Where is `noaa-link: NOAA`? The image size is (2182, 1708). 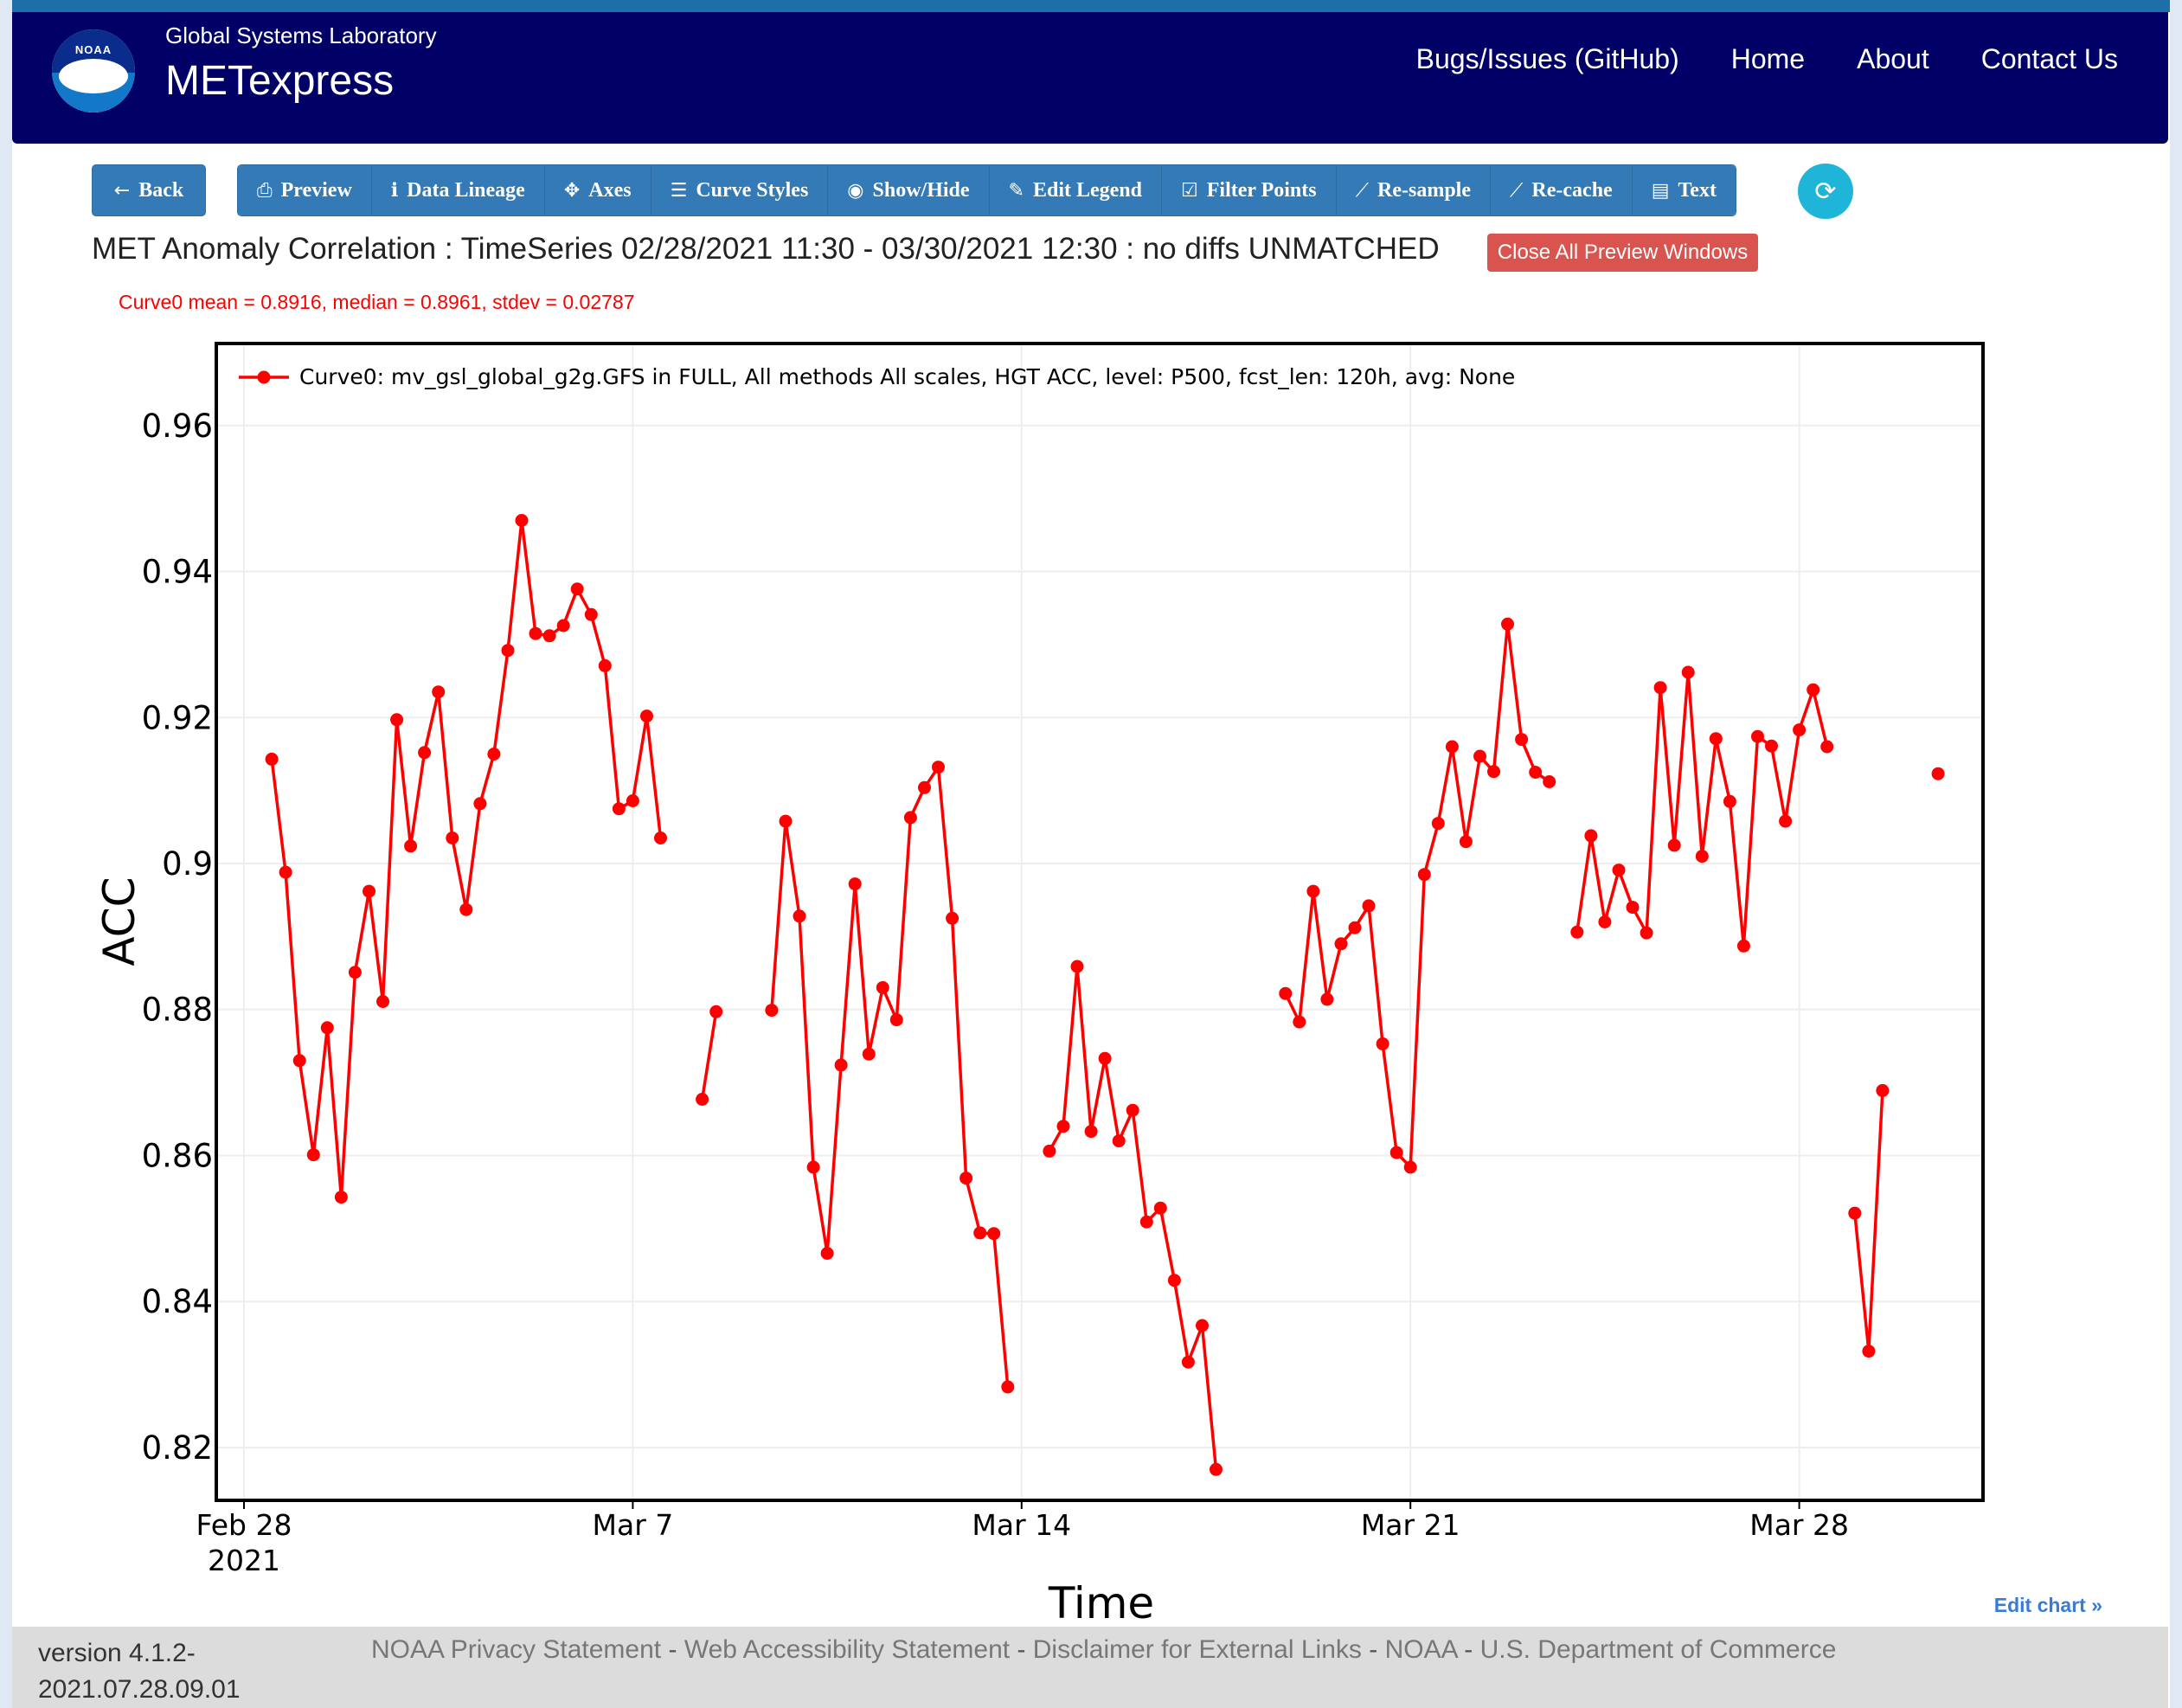
noaa-link: NOAA is located at coordinates (1420, 1650).